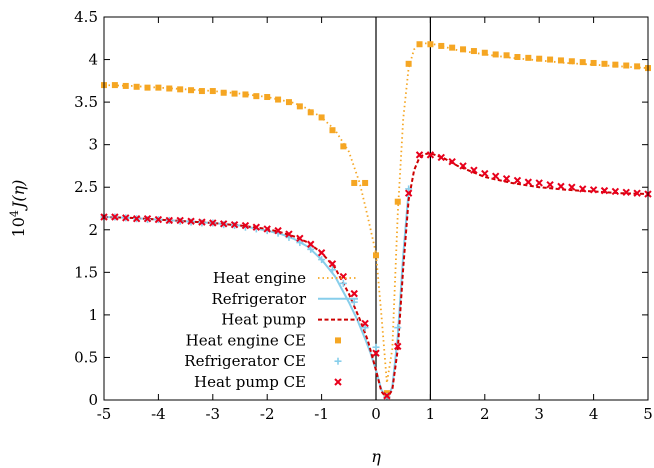 The image size is (654, 468). I want to click on legend-sample-heat-pump-ce-stroke, so click(338, 382).